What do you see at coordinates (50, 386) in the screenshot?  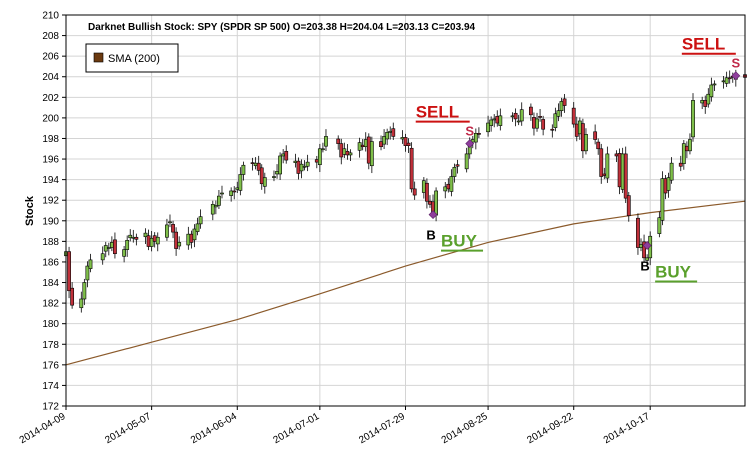 I see `y-tick-label: 174` at bounding box center [50, 386].